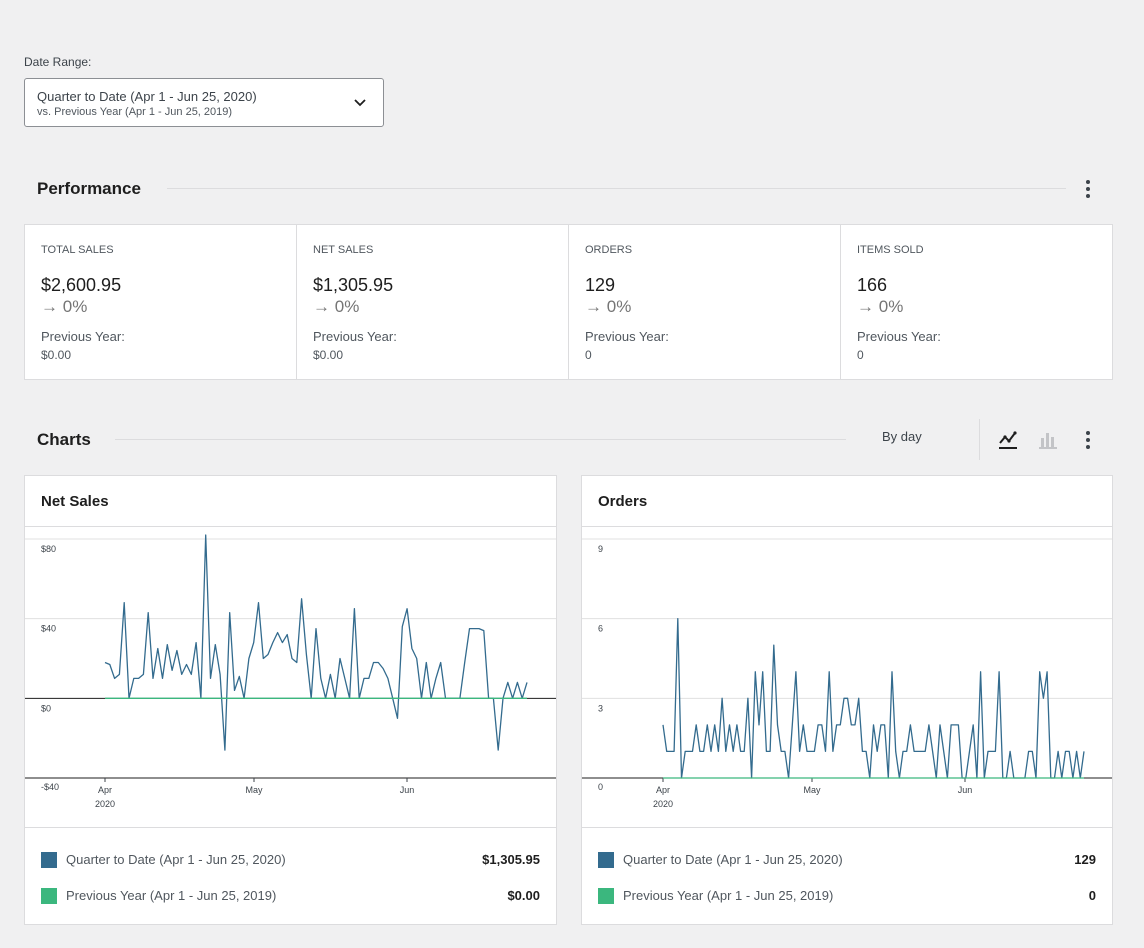 This screenshot has height=948, width=1144. Describe the element at coordinates (616, 188) in the screenshot. I see `performance-divider` at that location.